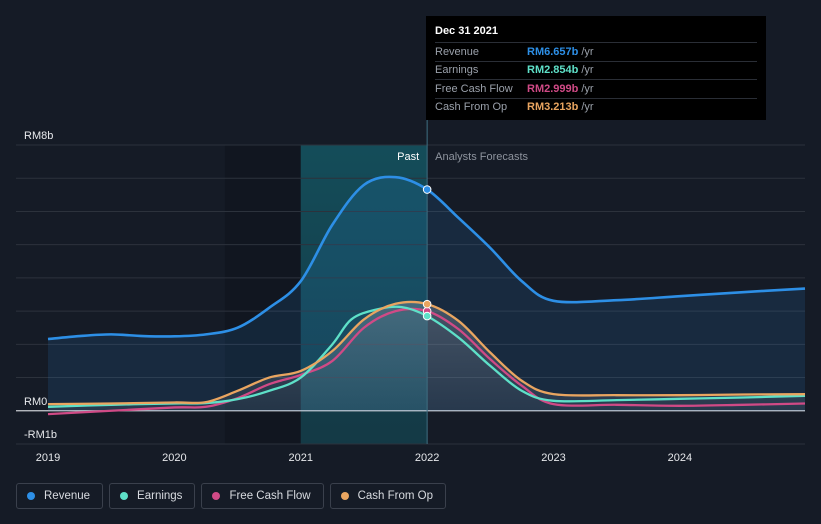 Image resolution: width=821 pixels, height=524 pixels. I want to click on x-axis-tick-label: 2020, so click(174, 458).